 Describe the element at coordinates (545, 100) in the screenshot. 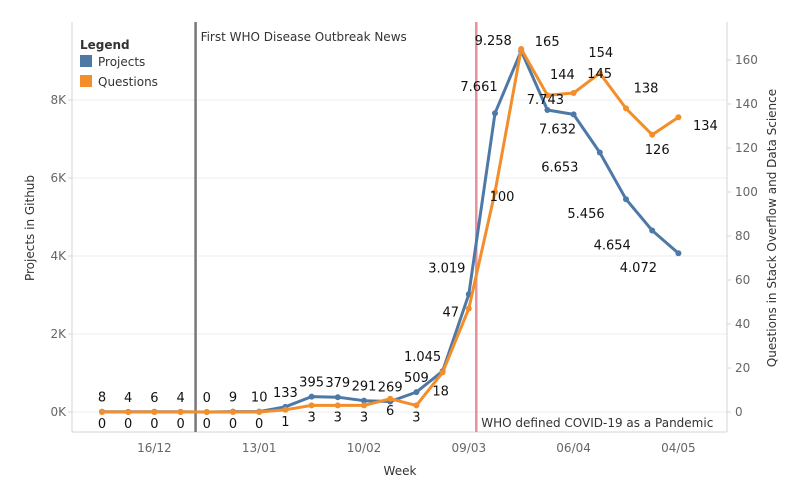

I see `data-label-projects: 7.743` at that location.